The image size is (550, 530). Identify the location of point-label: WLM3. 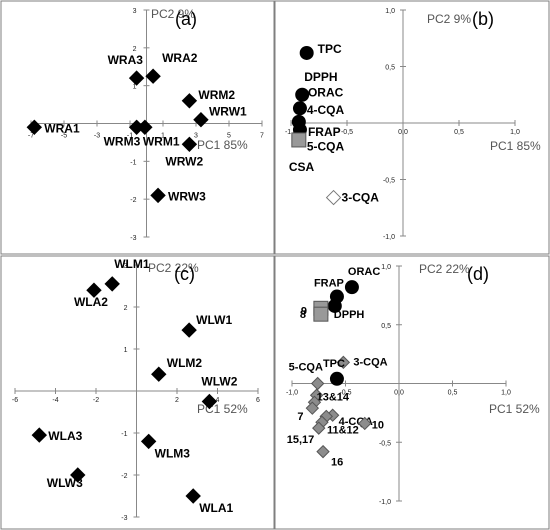
(173, 453).